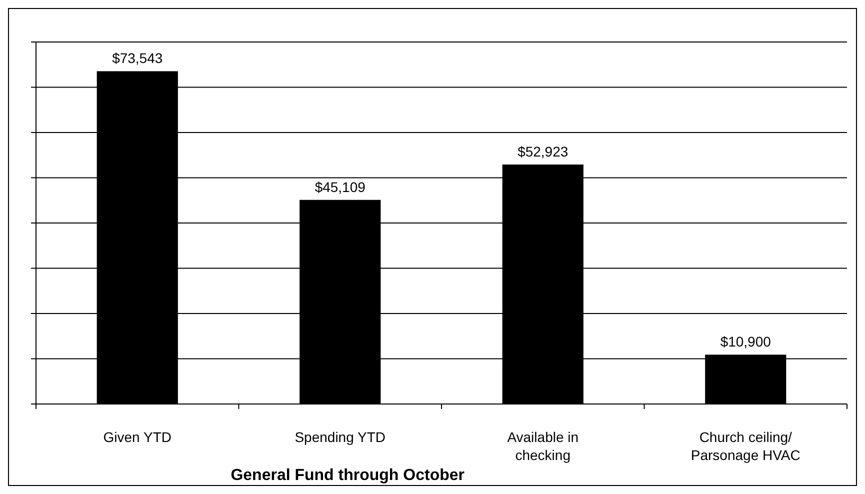  I want to click on text: General Fund through October, so click(347, 475).